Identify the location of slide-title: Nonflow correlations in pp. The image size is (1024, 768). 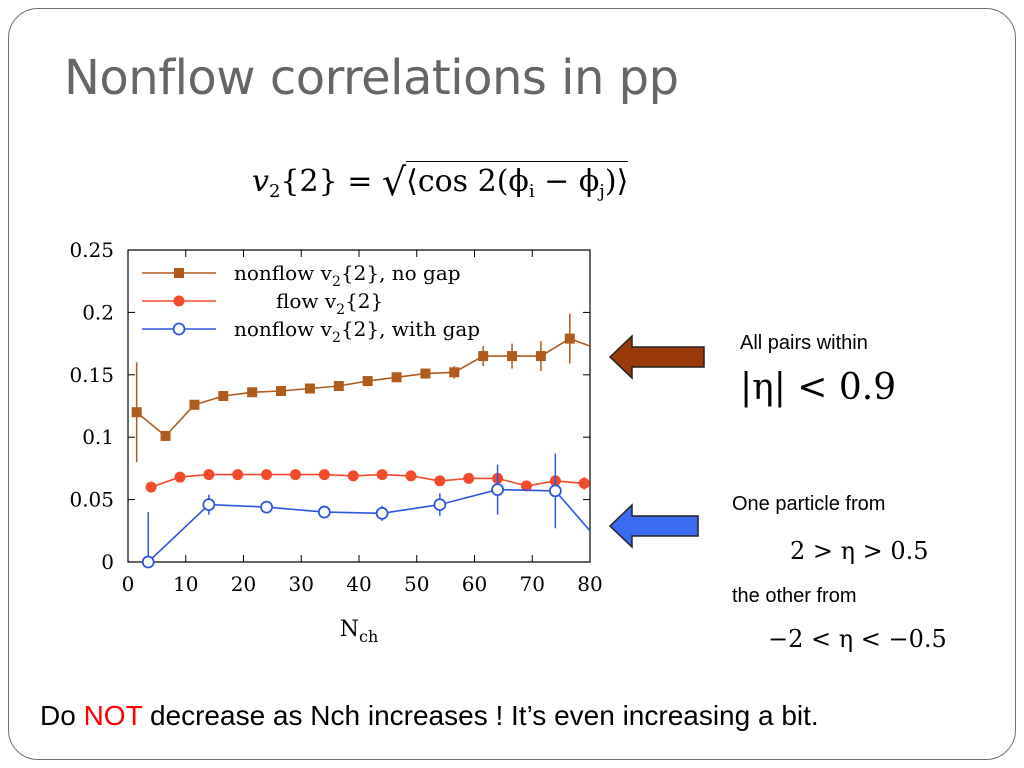
(371, 78).